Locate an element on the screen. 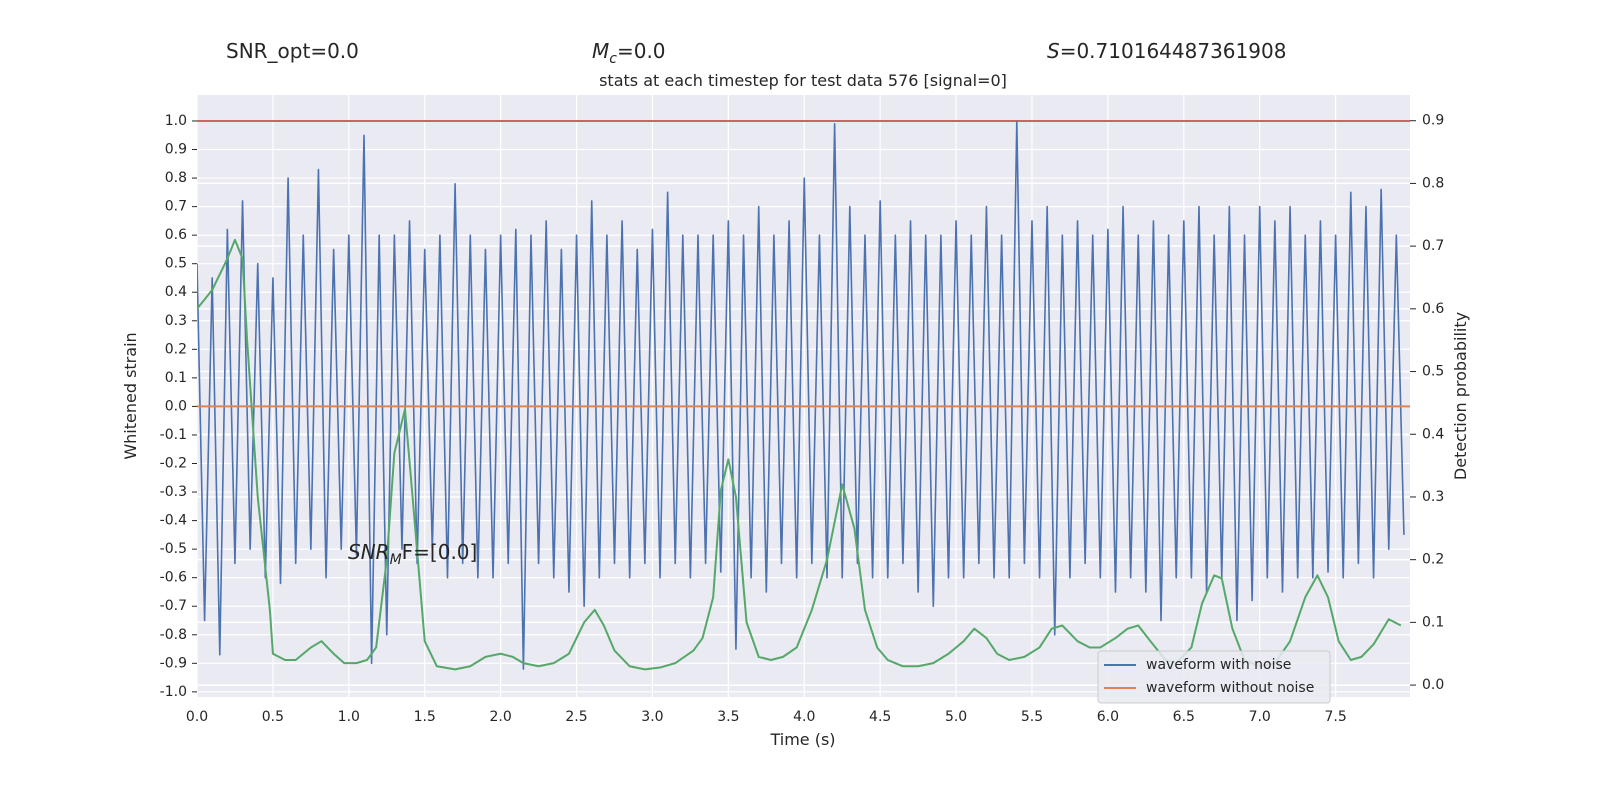  y2-tick-label: 0.4 is located at coordinates (1433, 434).